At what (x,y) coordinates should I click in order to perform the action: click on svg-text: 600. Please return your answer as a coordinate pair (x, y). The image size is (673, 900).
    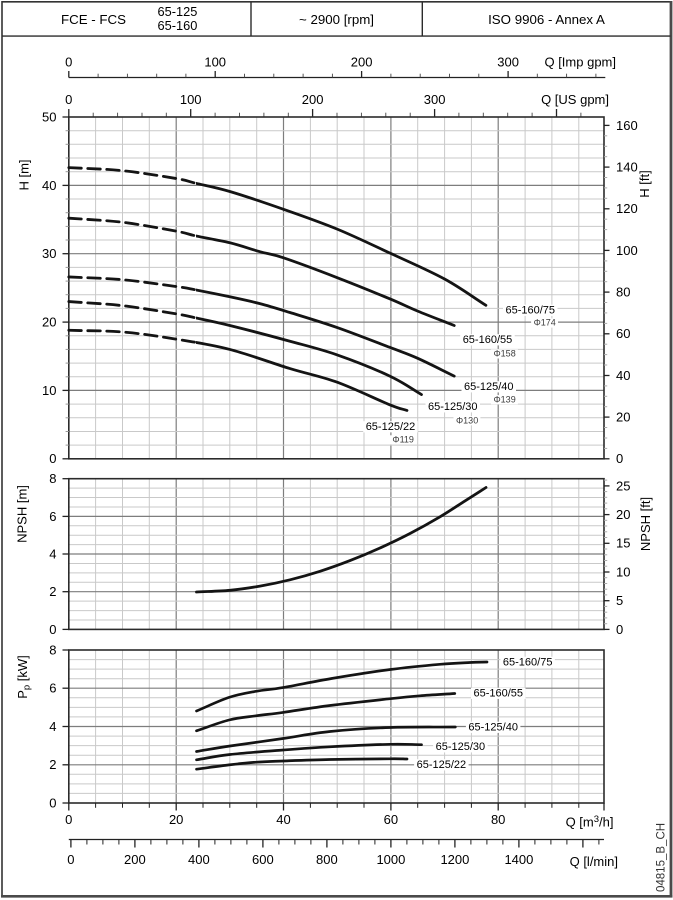
    Looking at the image, I should click on (263, 859).